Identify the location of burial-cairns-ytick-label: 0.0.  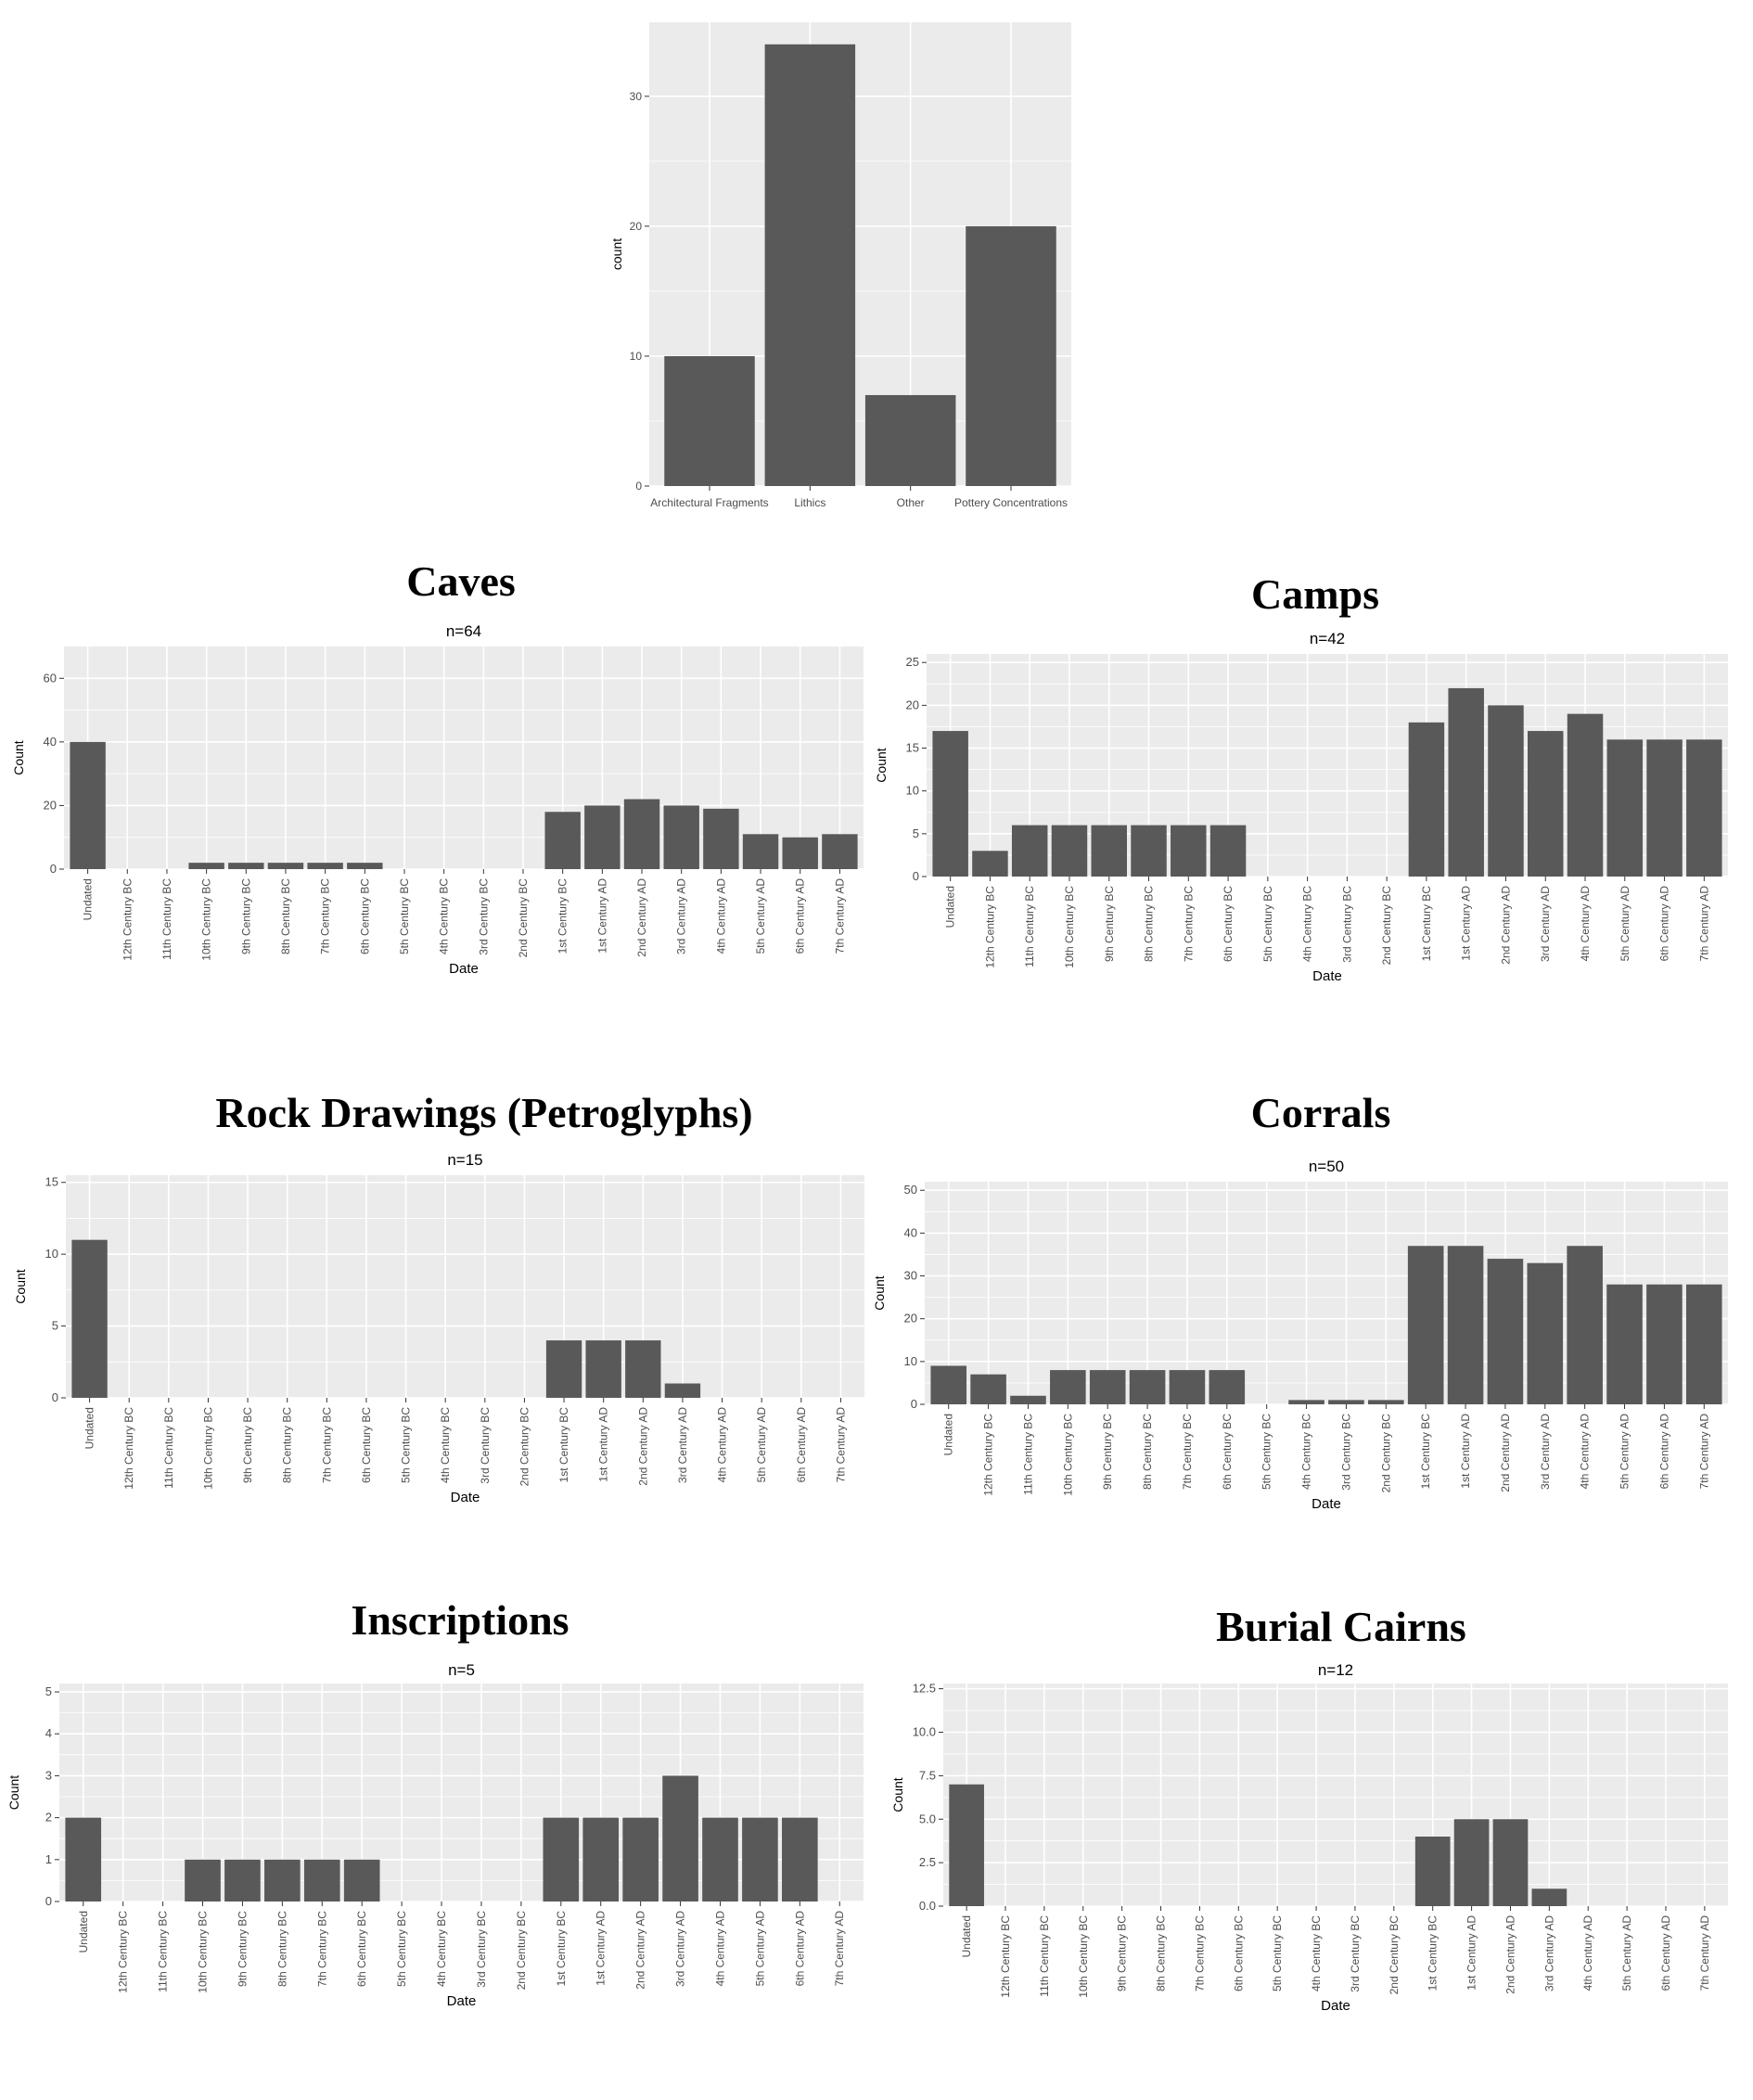
(927, 1906).